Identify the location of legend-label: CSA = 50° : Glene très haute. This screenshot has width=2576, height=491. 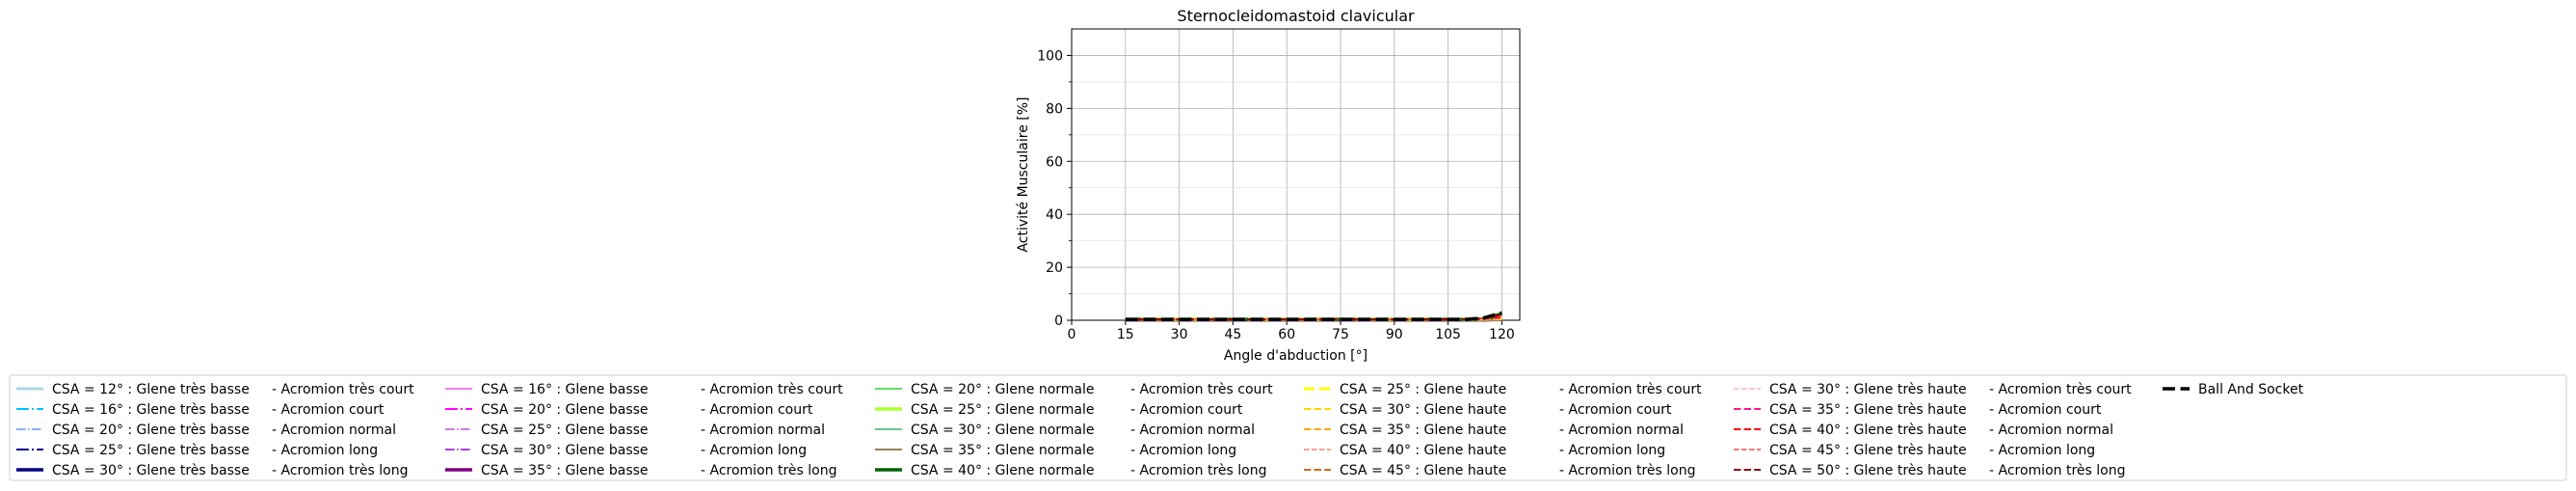
(1868, 470).